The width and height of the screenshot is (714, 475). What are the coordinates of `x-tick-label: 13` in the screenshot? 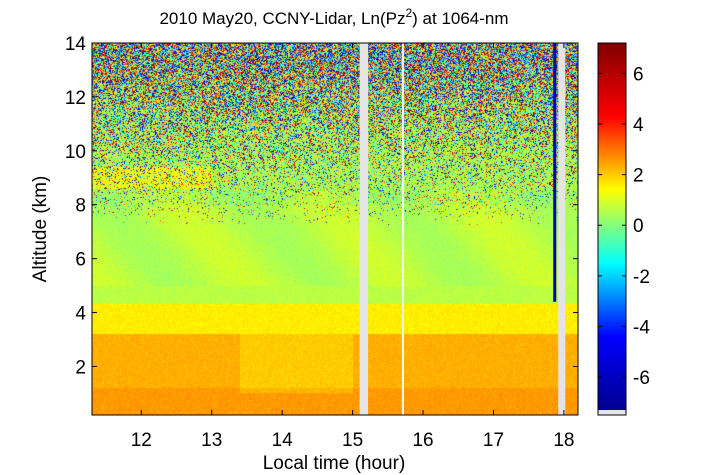 It's located at (211, 440).